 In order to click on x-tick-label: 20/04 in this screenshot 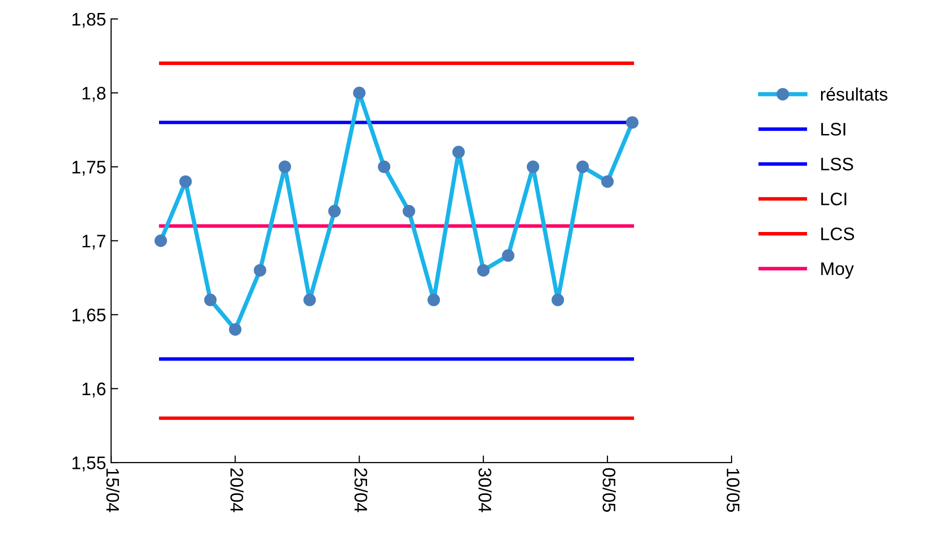, I will do `click(237, 490)`.